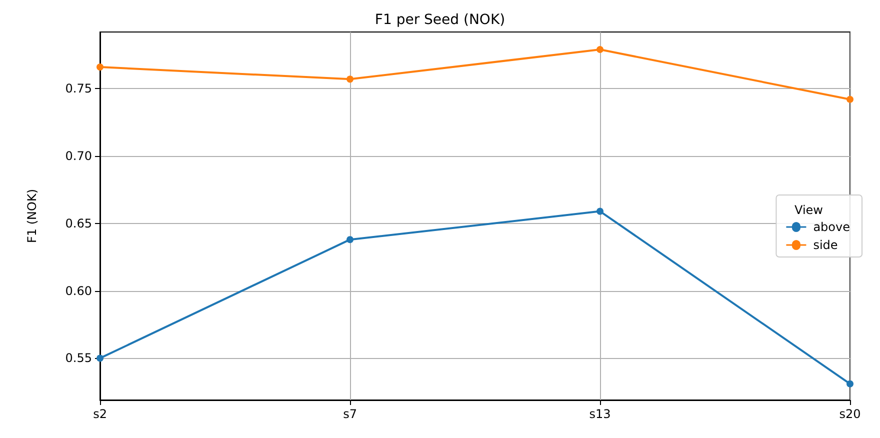  I want to click on legend-title: View, so click(809, 210).